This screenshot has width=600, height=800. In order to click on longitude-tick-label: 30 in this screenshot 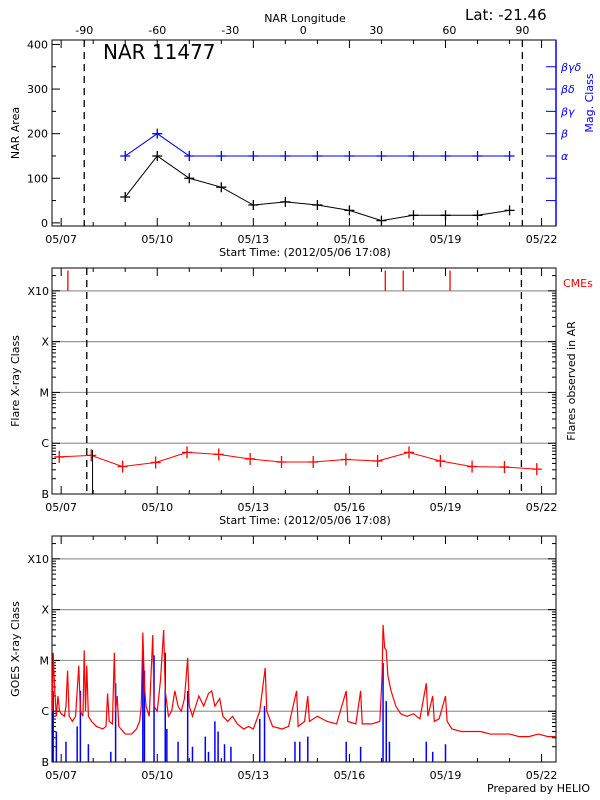, I will do `click(376, 30)`.